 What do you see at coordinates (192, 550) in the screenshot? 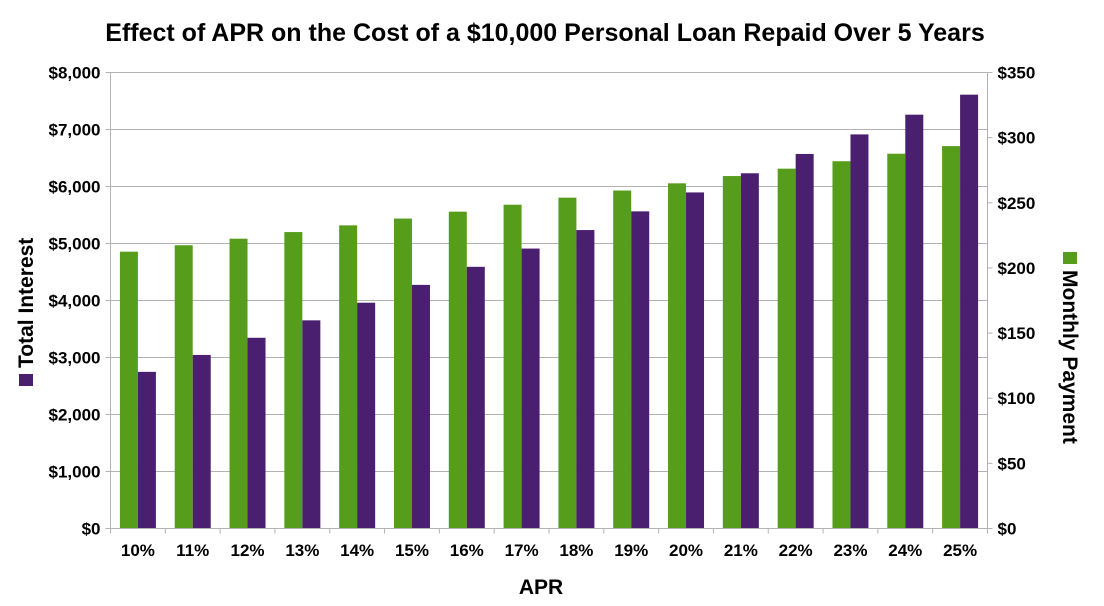
I see `x-tick-label: 11%` at bounding box center [192, 550].